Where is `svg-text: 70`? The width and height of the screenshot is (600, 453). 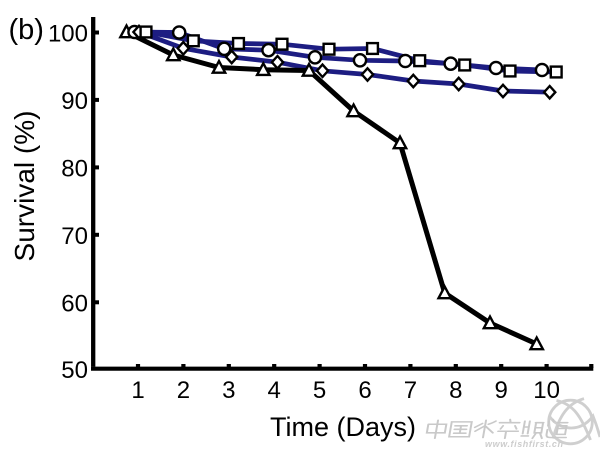
svg-text: 70 is located at coordinates (74, 236).